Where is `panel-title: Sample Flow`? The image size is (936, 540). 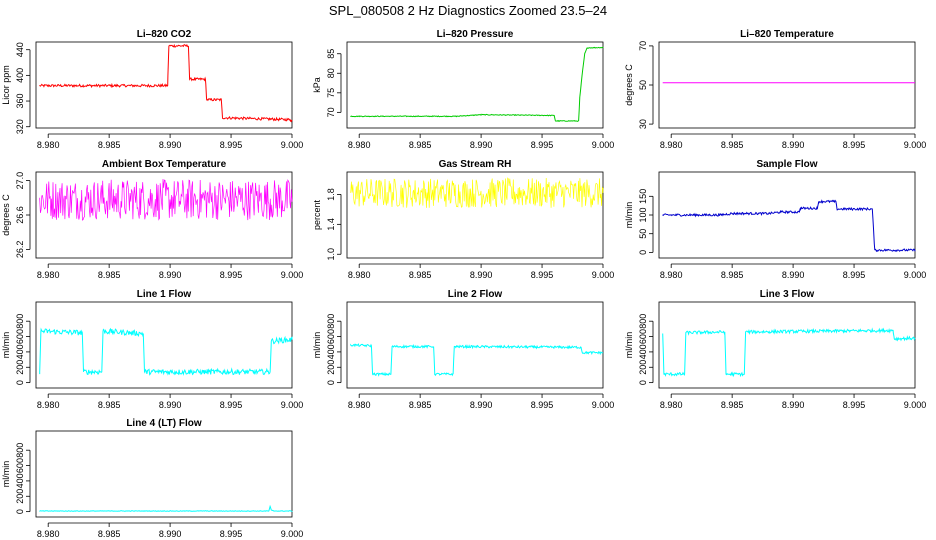 panel-title: Sample Flow is located at coordinates (786, 164).